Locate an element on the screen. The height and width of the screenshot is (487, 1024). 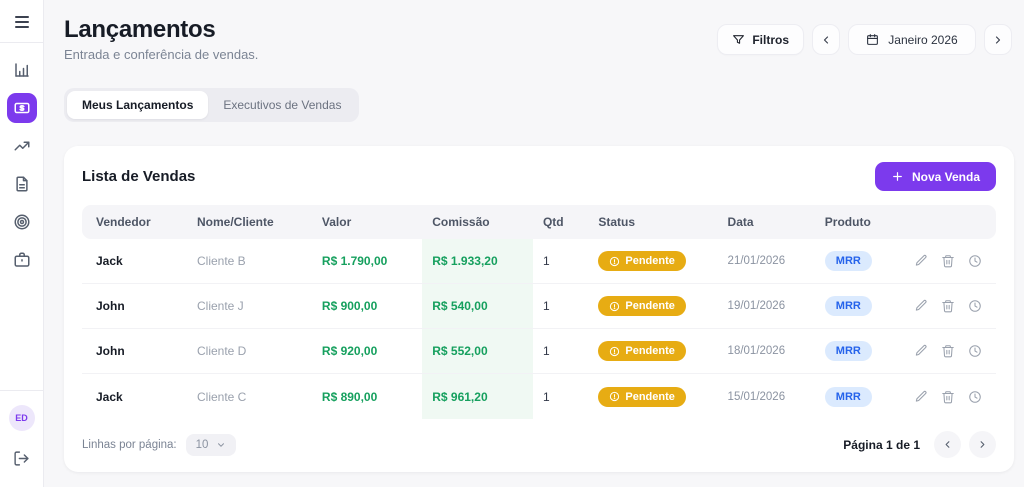
sidebar-item-relatorios is located at coordinates (22, 184).